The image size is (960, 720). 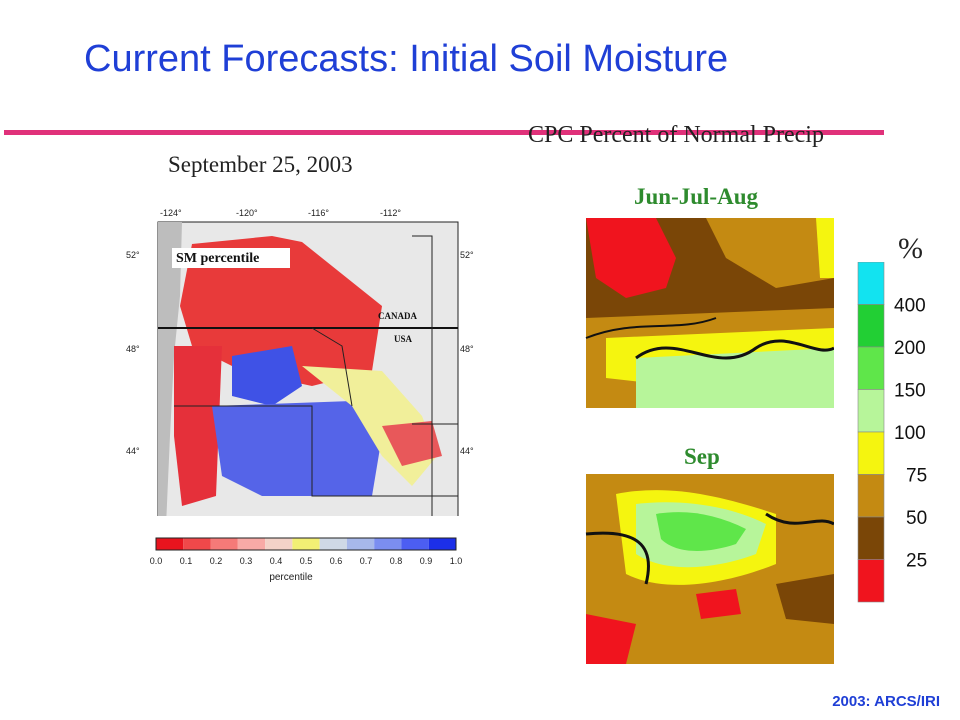 What do you see at coordinates (426, 561) in the screenshot?
I see `colorbar-tick: 0.9` at bounding box center [426, 561].